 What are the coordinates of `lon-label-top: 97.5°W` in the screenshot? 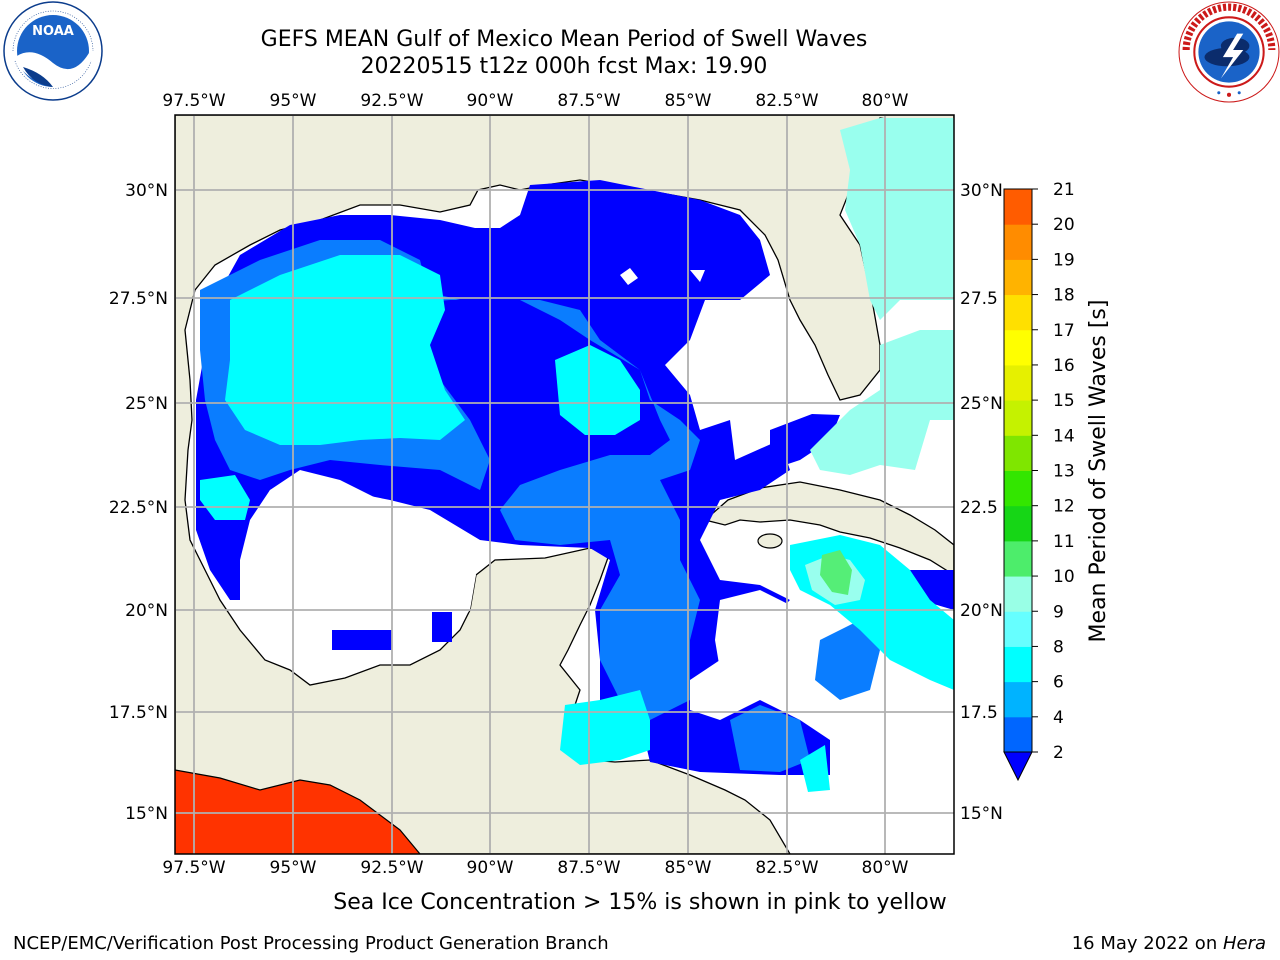 It's located at (193, 101).